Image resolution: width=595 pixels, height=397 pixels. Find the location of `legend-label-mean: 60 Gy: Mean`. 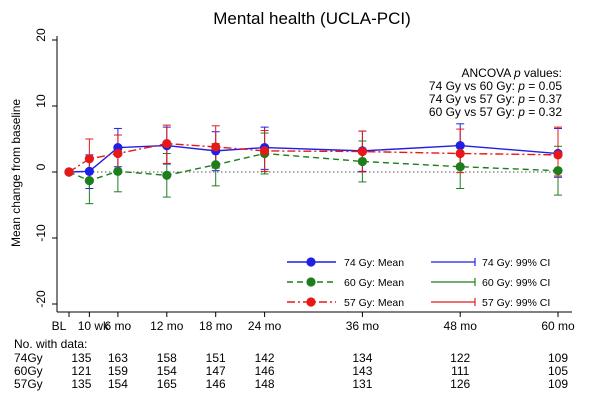

legend-label-mean: 60 Gy: Mean is located at coordinates (374, 283).